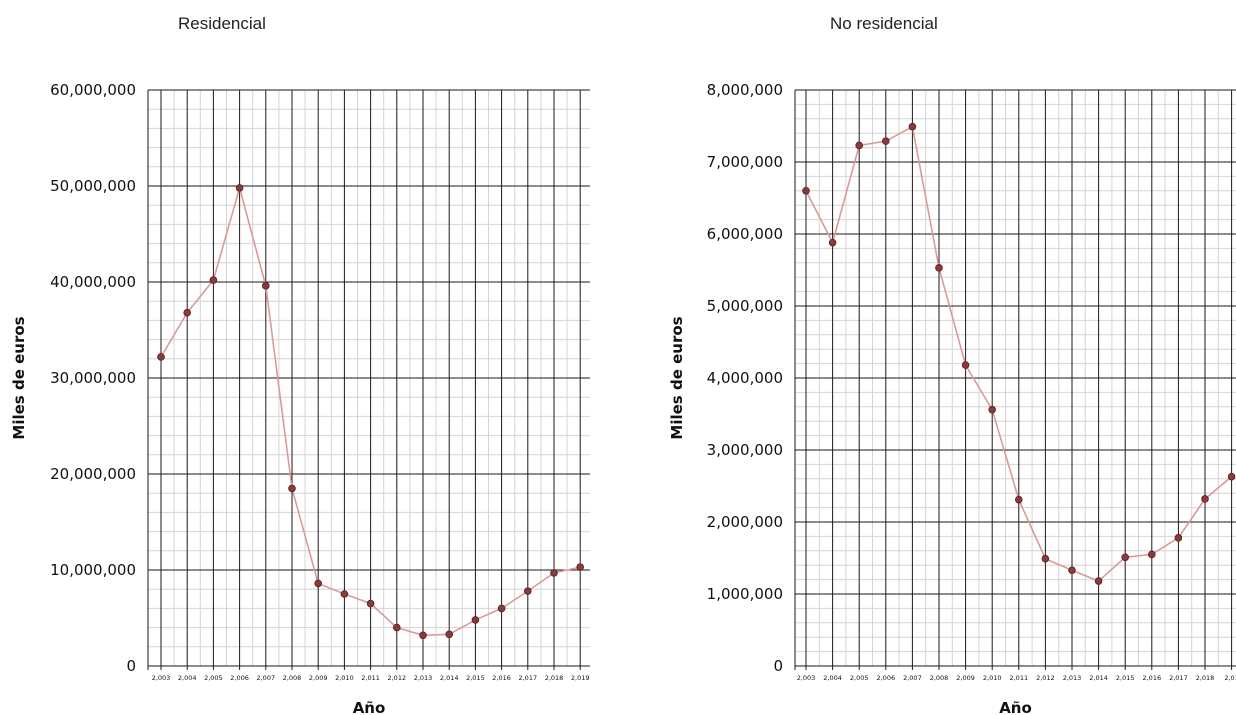 This screenshot has width=1236, height=715. What do you see at coordinates (745, 90) in the screenshot?
I see `y-tick-label: 8,000,000` at bounding box center [745, 90].